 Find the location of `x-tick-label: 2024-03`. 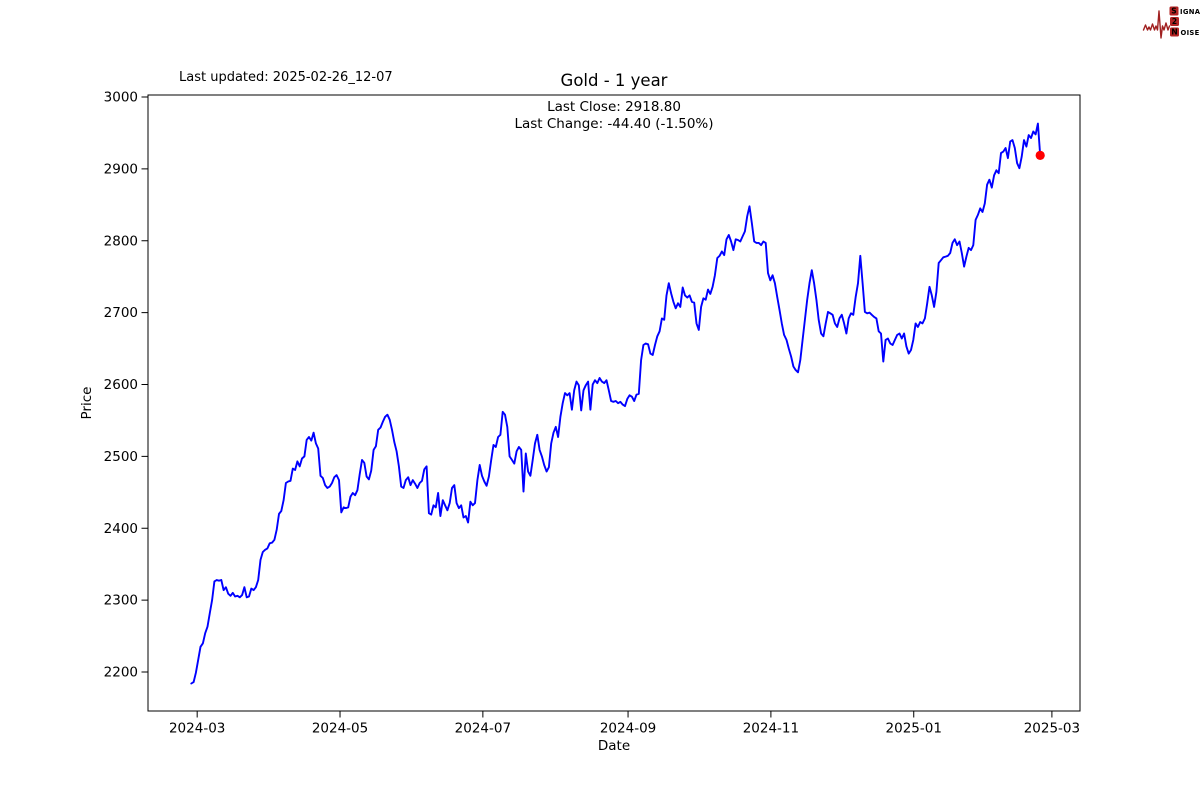

x-tick-label: 2024-03 is located at coordinates (197, 729).